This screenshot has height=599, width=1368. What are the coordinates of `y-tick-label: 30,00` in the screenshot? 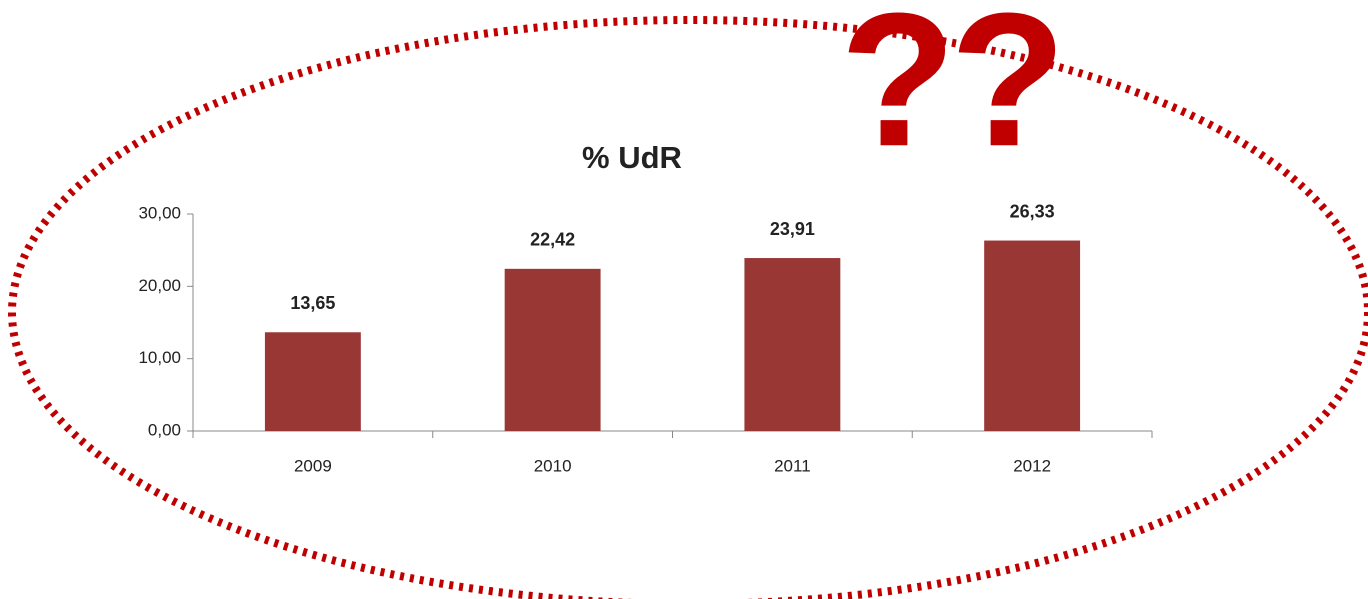 It's located at (159, 212).